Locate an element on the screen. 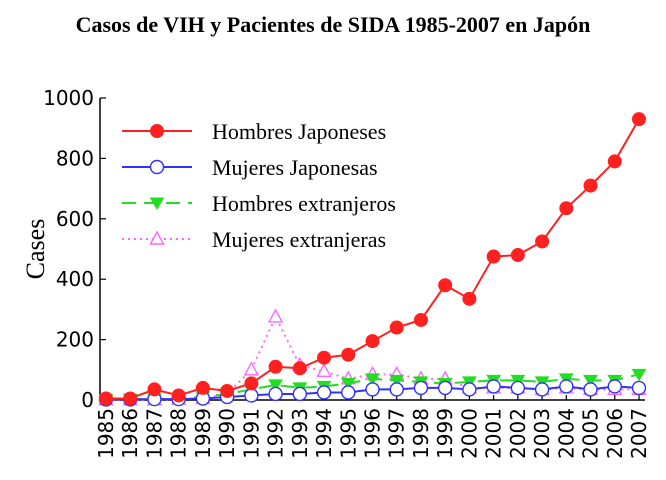 This screenshot has width=666, height=480. y-tick-label: 400 is located at coordinates (75, 279).